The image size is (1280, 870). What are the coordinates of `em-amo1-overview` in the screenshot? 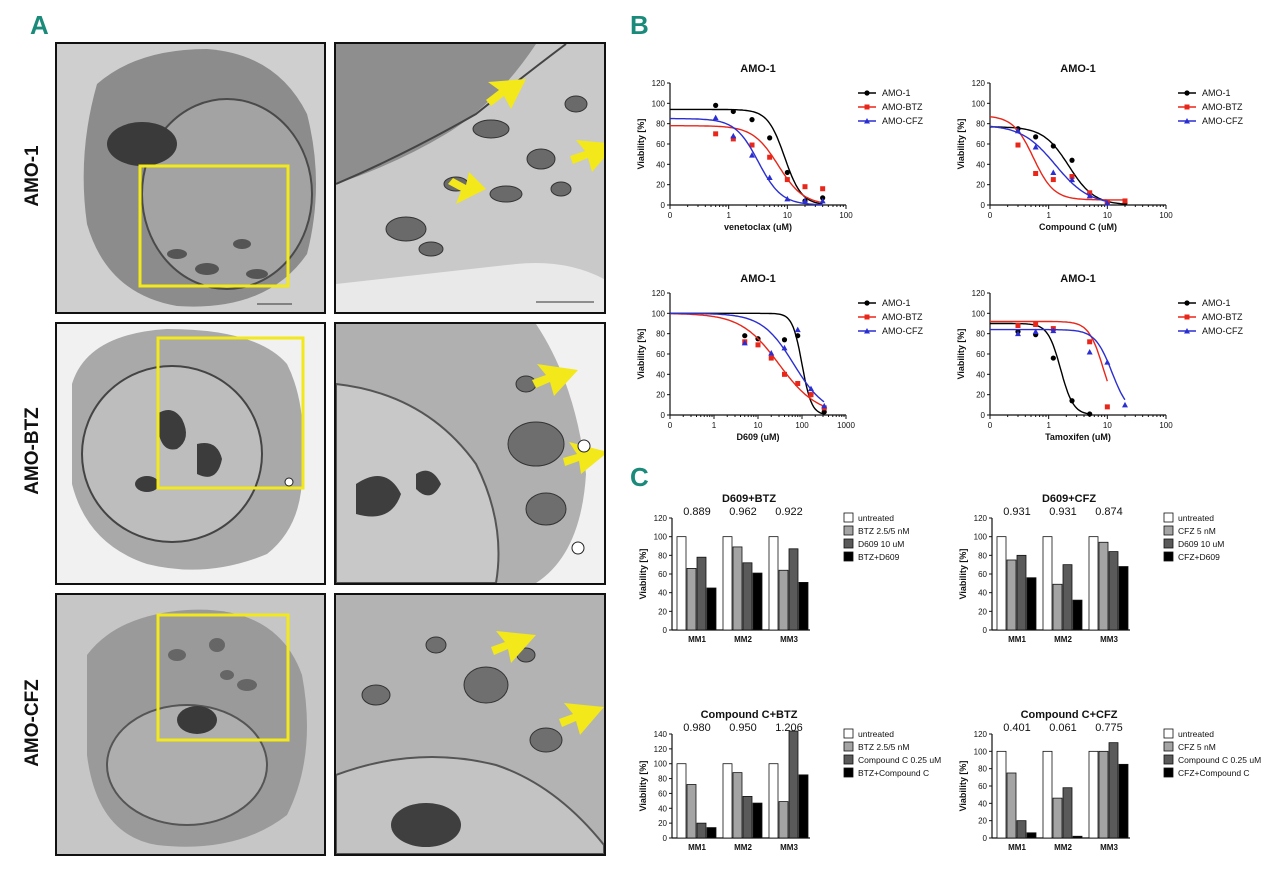 It's located at (190, 178).